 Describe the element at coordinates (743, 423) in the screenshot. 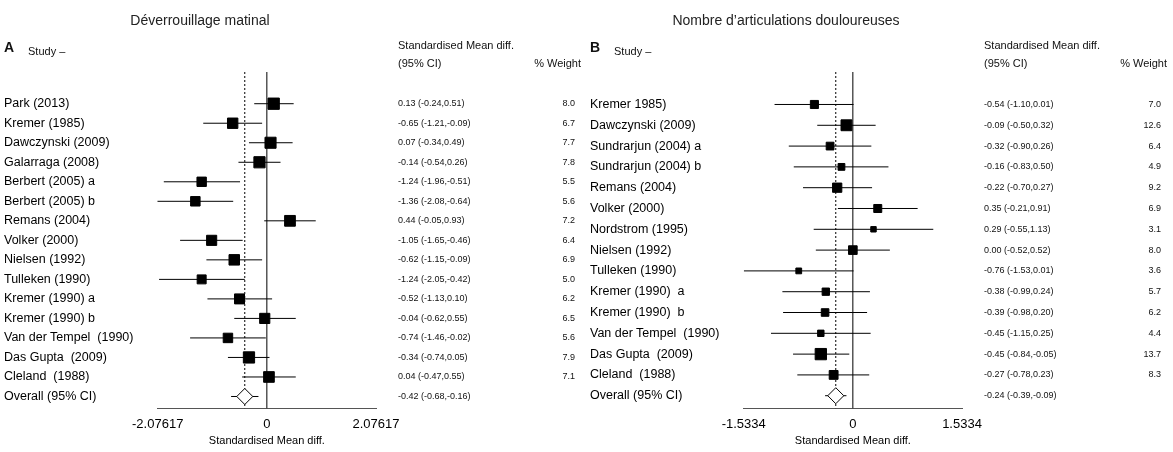

I see `x-tick-label: -1.5334` at that location.